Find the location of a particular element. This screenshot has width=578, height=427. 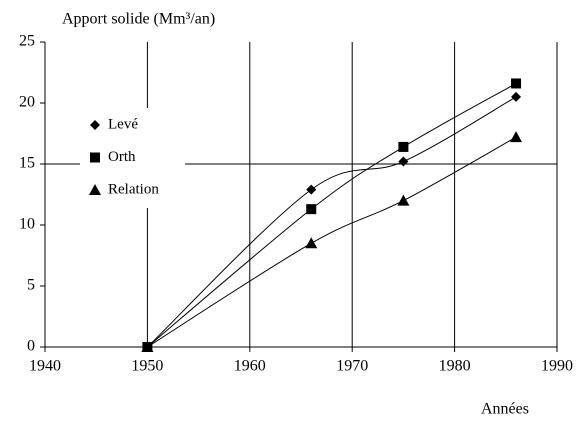

y-tick-label: 25 is located at coordinates (27, 41).